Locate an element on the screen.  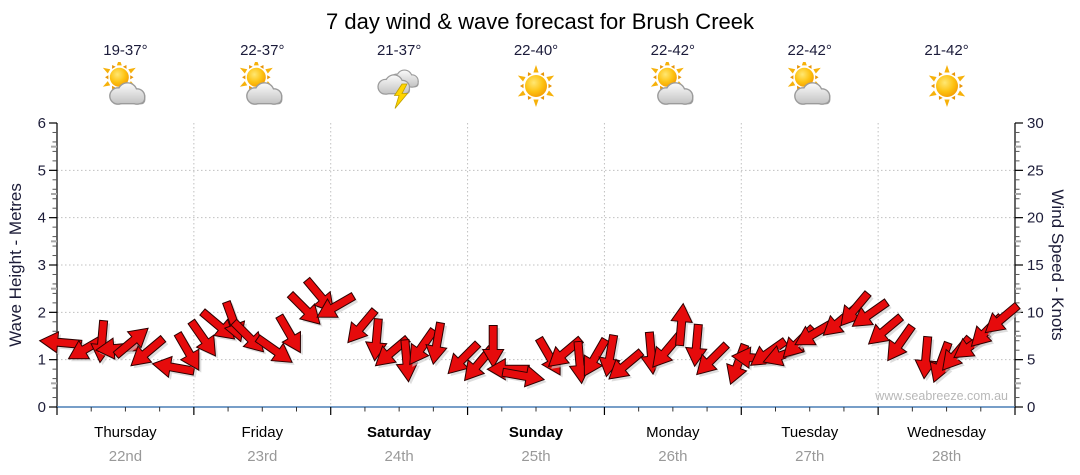
temperature-range: 19-37° is located at coordinates (125, 50).